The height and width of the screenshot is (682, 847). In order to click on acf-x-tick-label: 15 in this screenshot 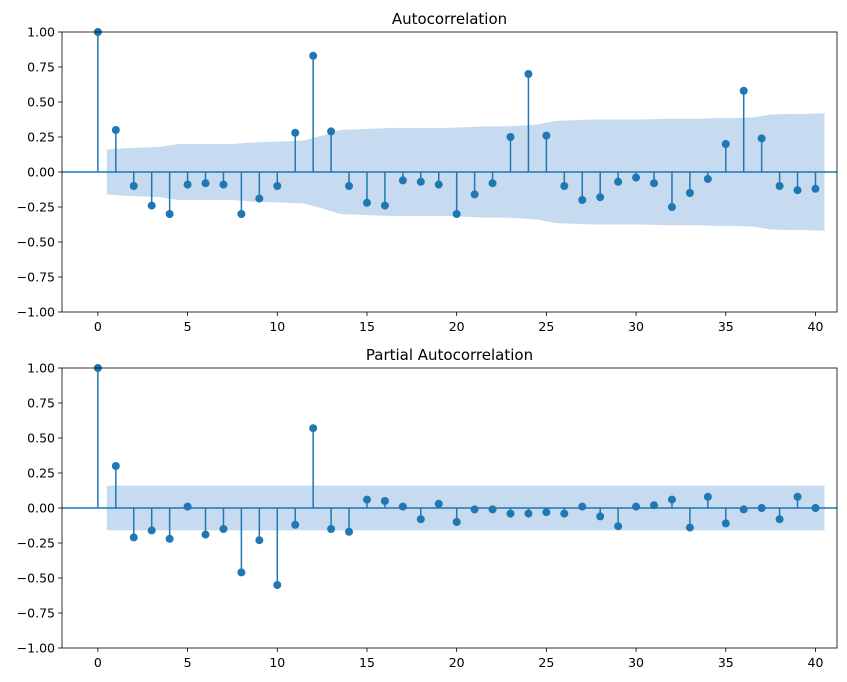, I will do `click(367, 326)`.